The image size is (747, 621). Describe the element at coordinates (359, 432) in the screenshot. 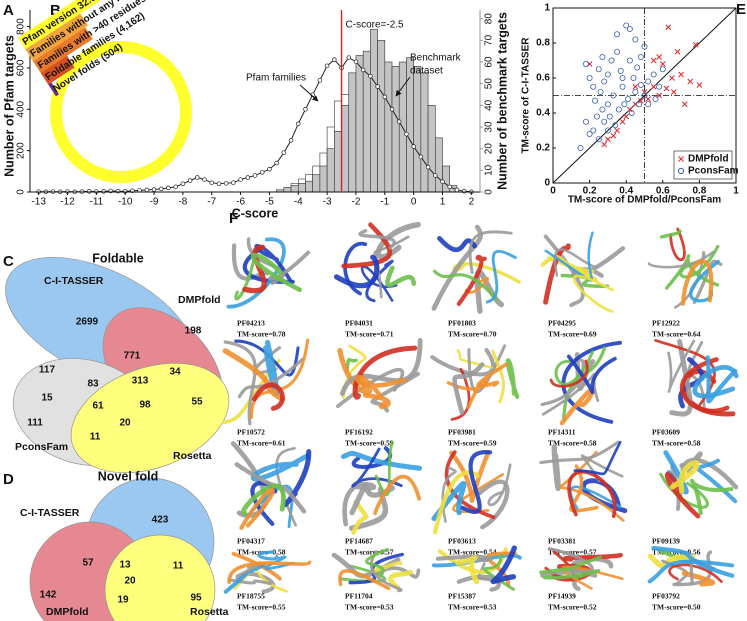

I see `family-id: PF16192` at that location.